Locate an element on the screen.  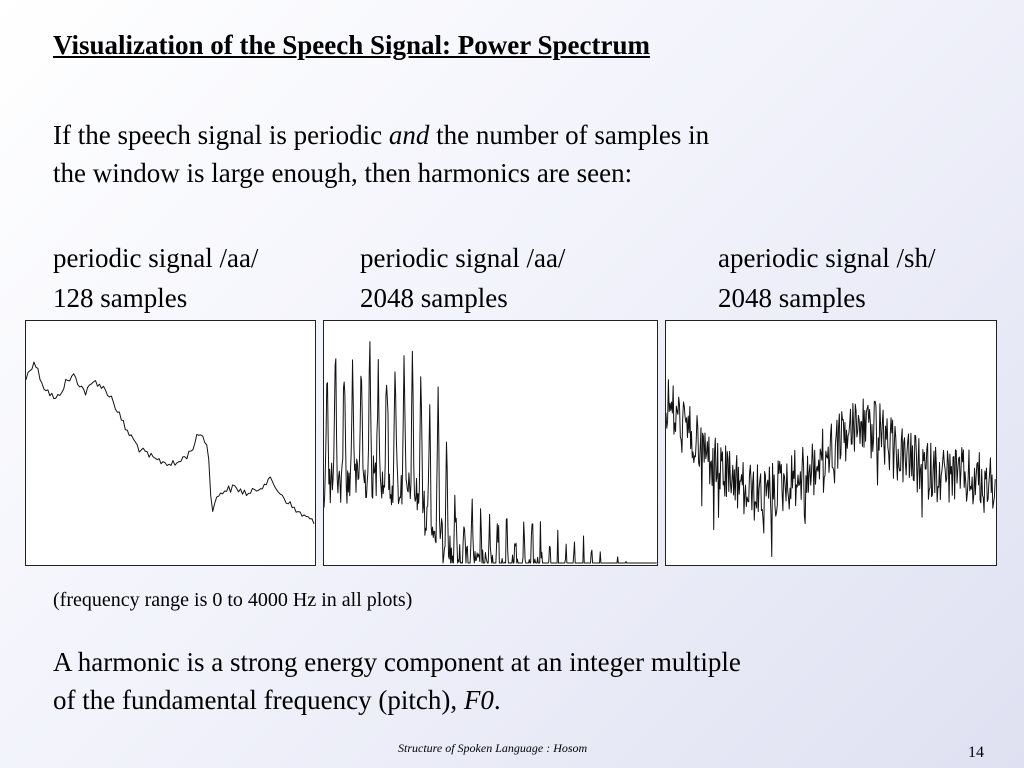
plot-1-spectrum is located at coordinates (170, 443).